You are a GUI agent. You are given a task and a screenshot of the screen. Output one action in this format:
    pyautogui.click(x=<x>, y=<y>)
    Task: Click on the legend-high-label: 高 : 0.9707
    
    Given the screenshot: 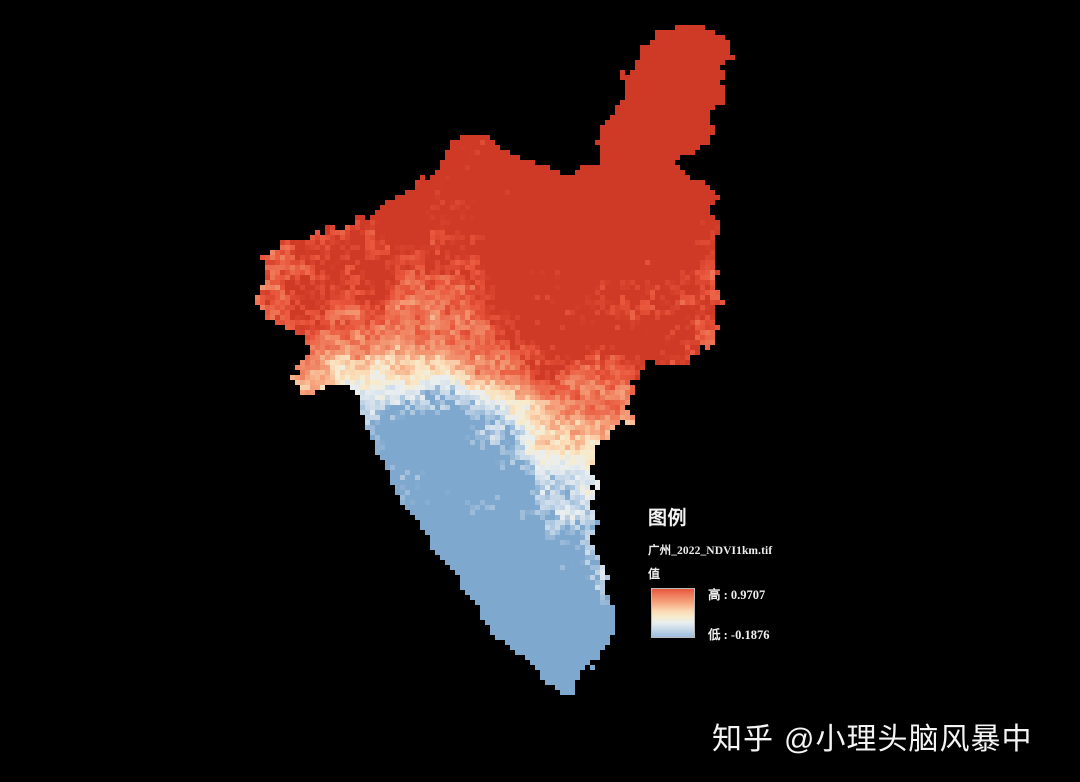 What is the action you would take?
    pyautogui.click(x=737, y=595)
    